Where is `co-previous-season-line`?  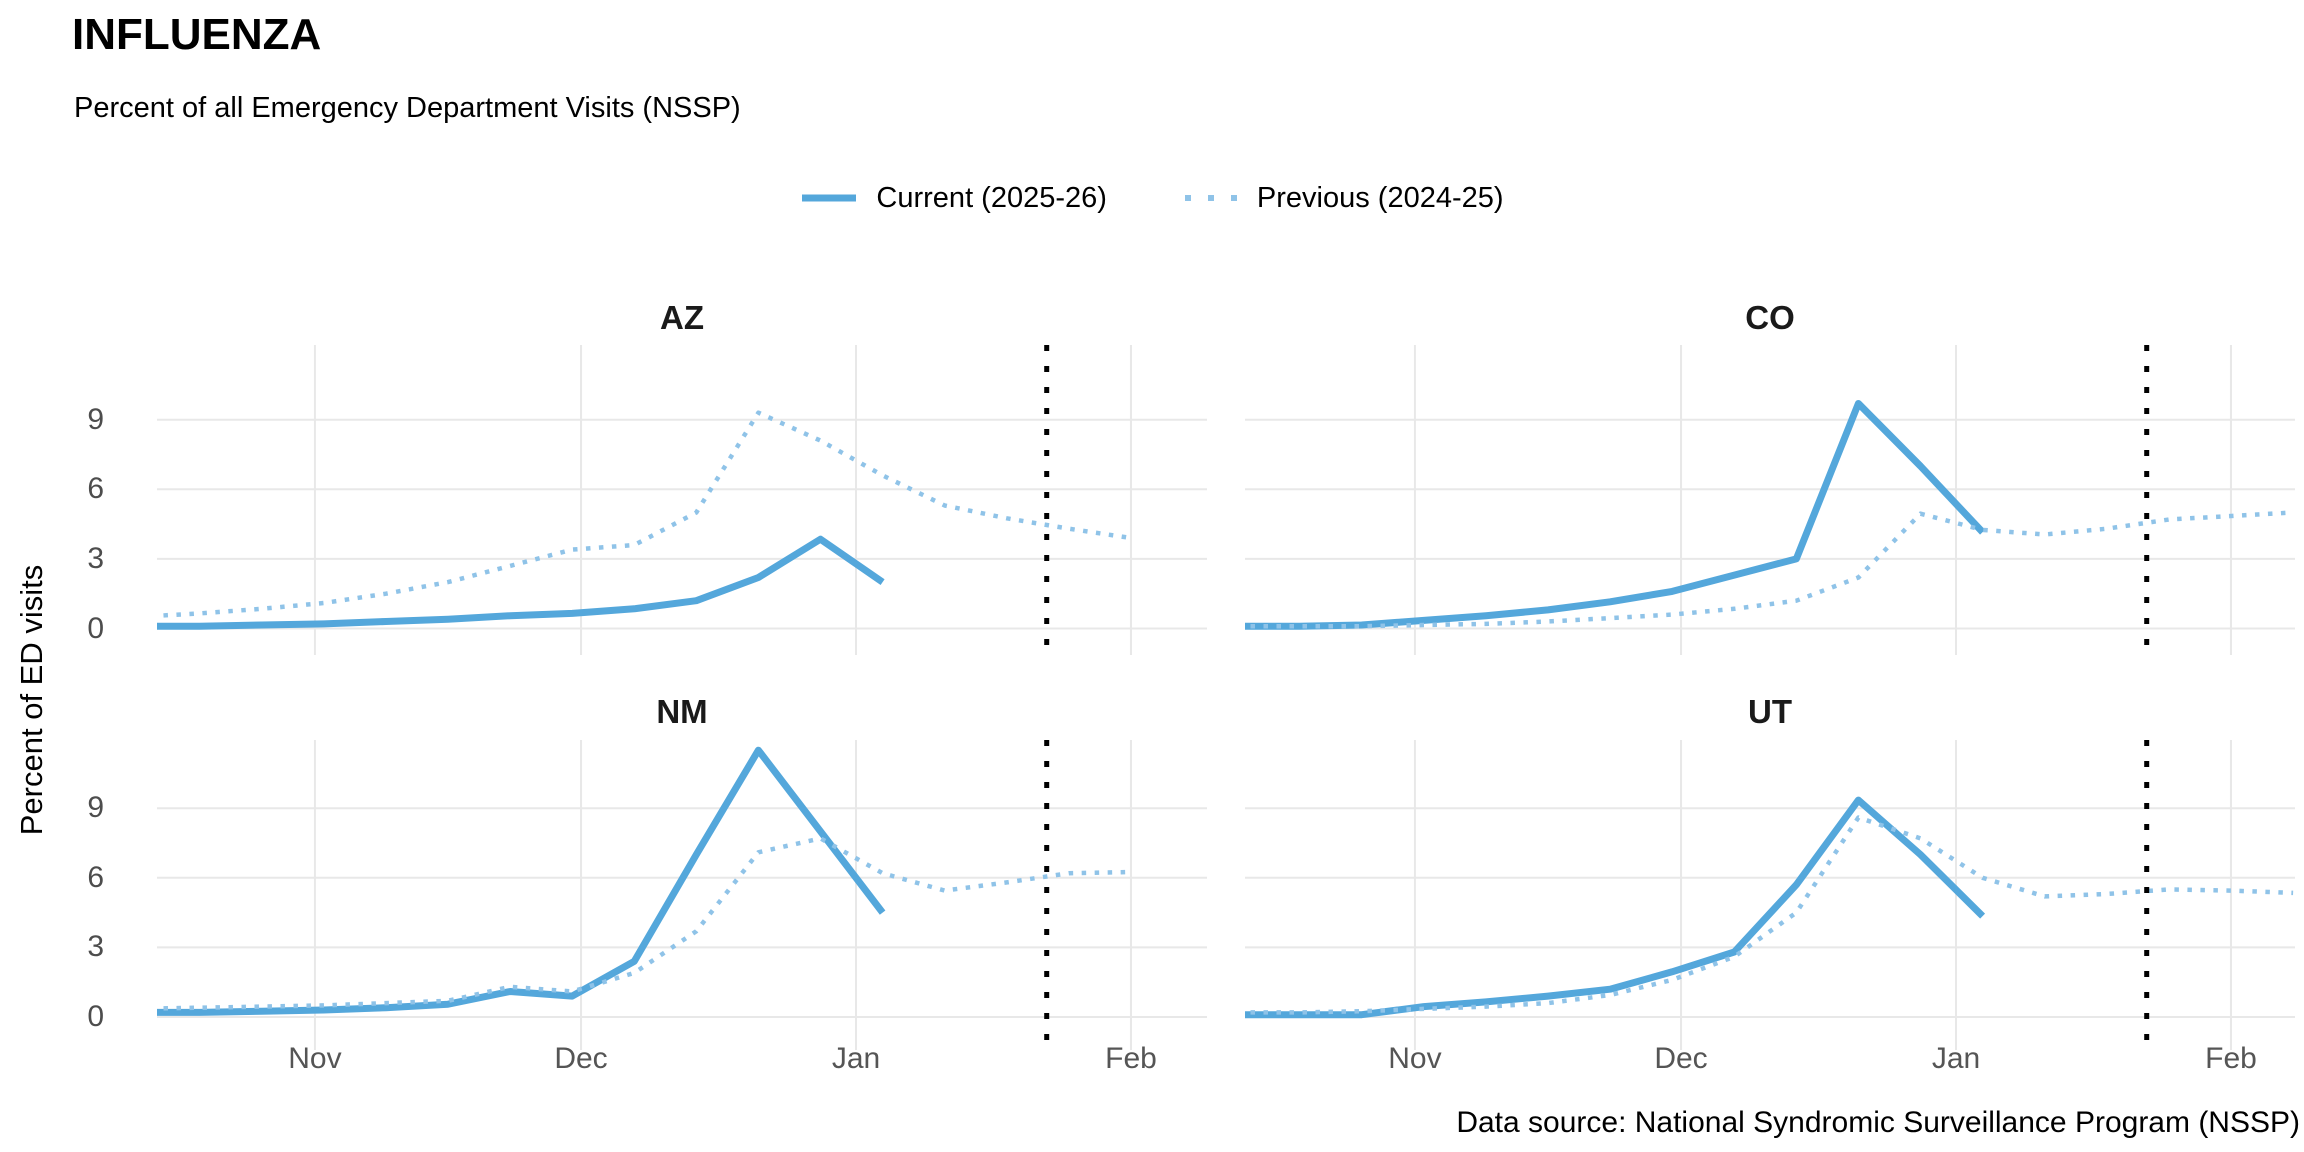 co-previous-season-line is located at coordinates (1769, 569).